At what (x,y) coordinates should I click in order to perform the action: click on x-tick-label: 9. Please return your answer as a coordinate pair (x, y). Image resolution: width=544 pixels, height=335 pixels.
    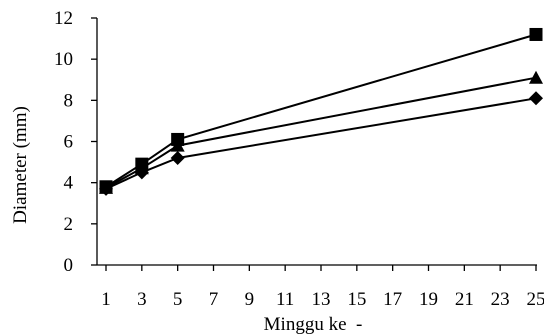
    Looking at the image, I should click on (250, 299).